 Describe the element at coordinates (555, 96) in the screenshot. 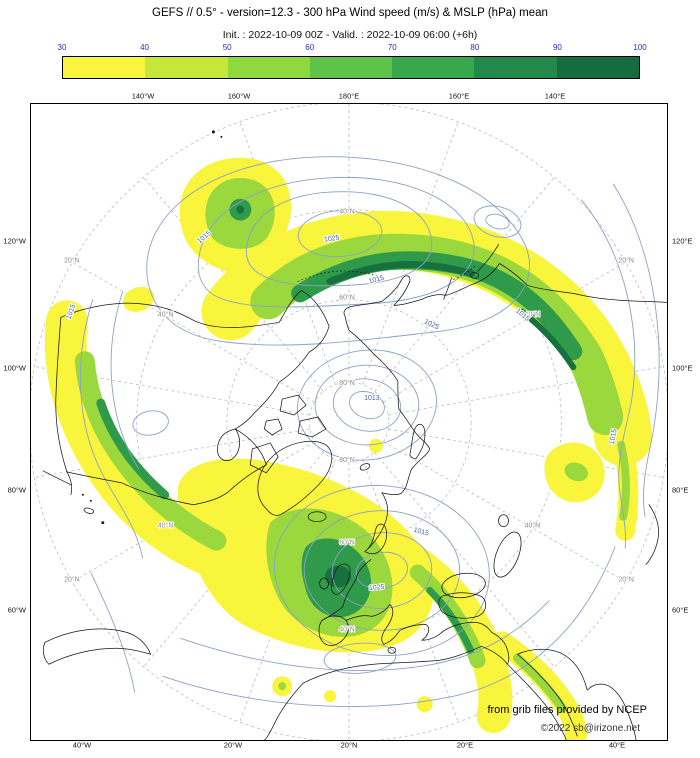

I see `edge-label: 140°E` at that location.